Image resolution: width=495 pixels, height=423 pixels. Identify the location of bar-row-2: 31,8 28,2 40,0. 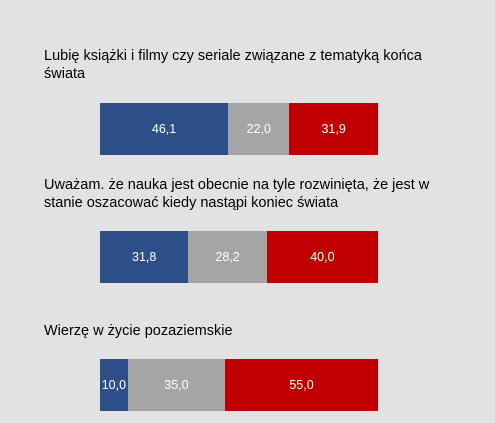
(239, 257).